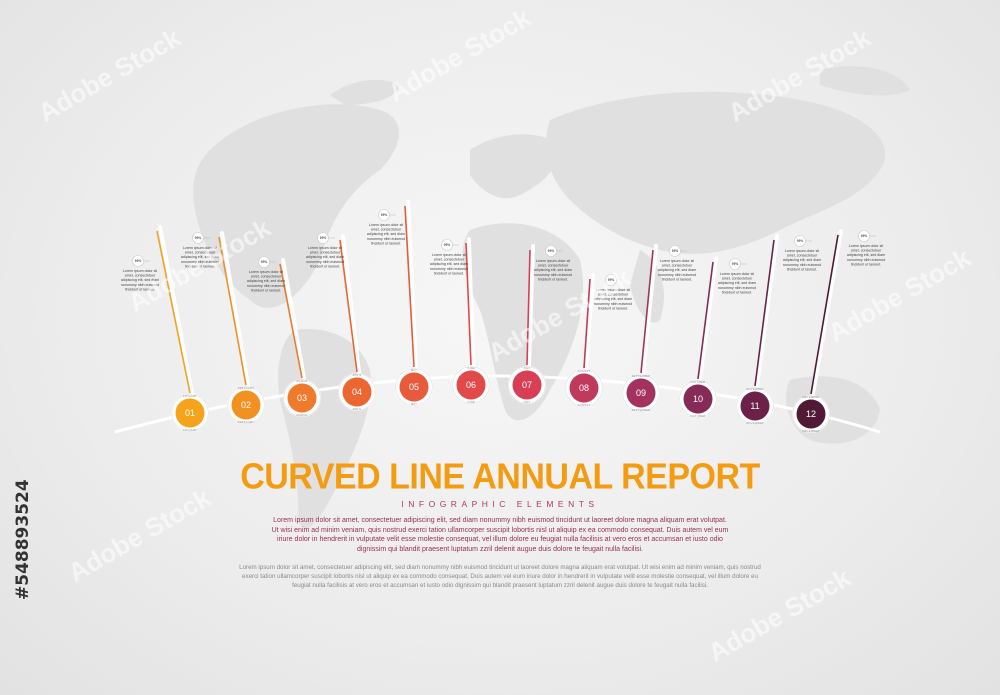 Image resolution: width=1000 pixels, height=695 pixels. What do you see at coordinates (698, 416) in the screenshot?
I see `step-month-bottom: OCTOBER` at bounding box center [698, 416].